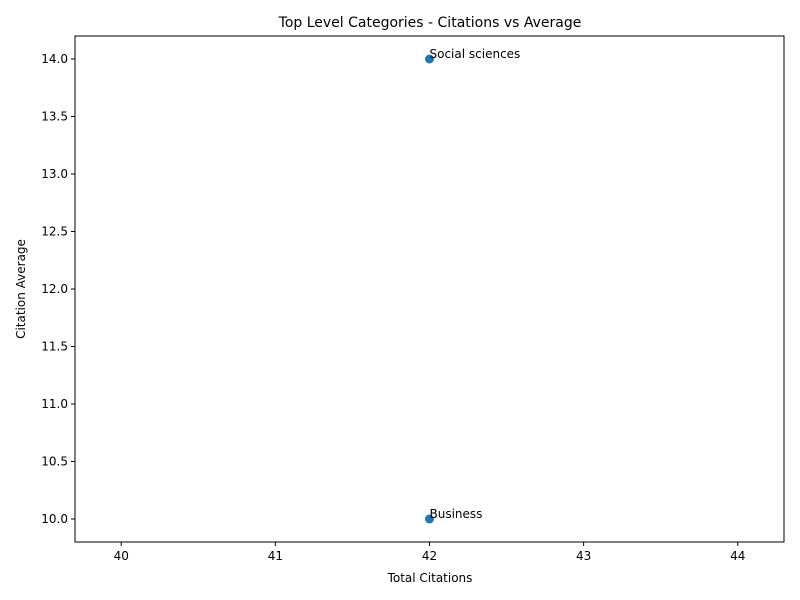 This screenshot has width=800, height=600. What do you see at coordinates (475, 54) in the screenshot?
I see `point-label: Social sciences` at bounding box center [475, 54].